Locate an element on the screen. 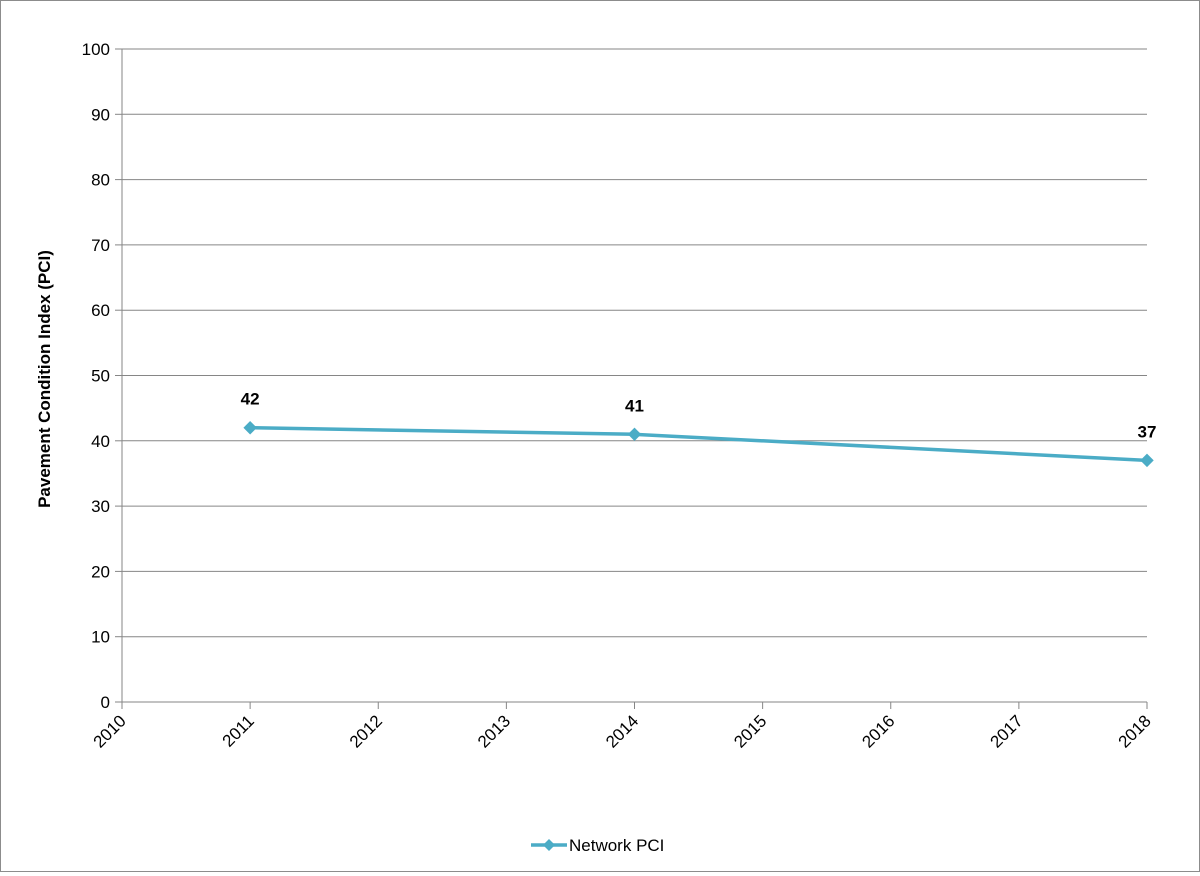 This screenshot has height=876, width=1200. y-tick-label: 10 is located at coordinates (100, 637).